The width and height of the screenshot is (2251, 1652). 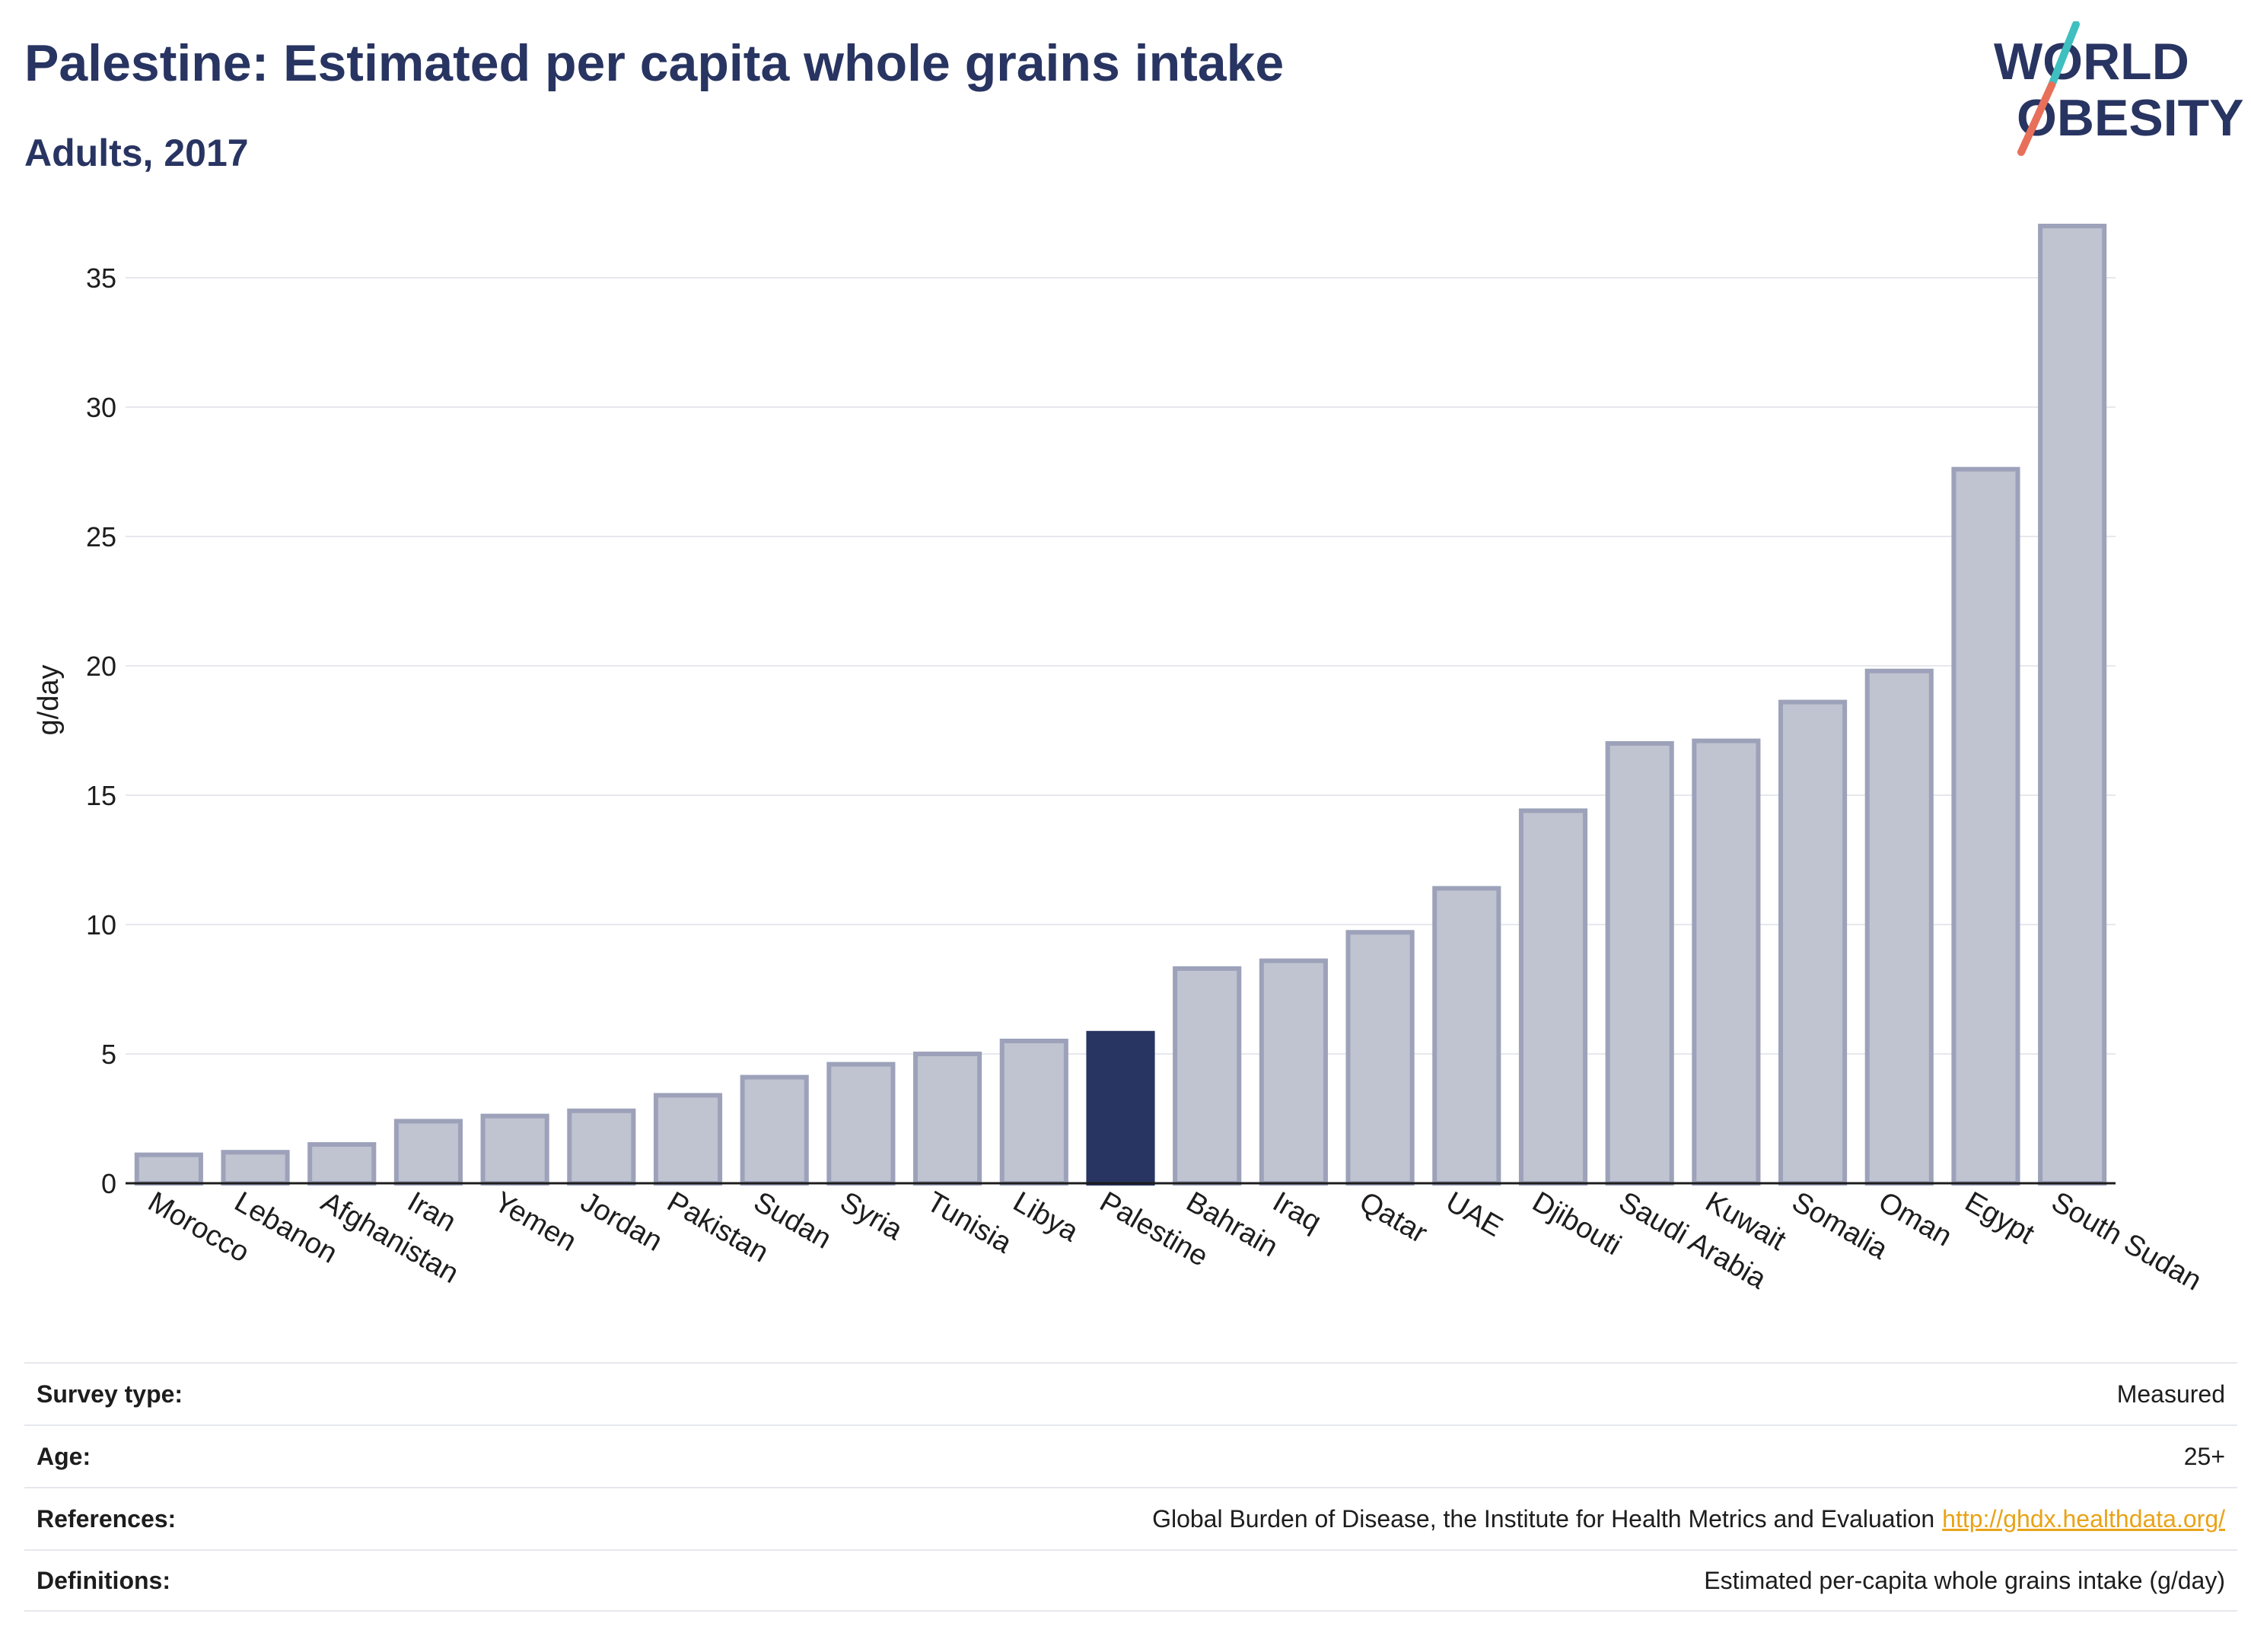 I want to click on x-tick-label: Qatar, so click(x=1393, y=1217).